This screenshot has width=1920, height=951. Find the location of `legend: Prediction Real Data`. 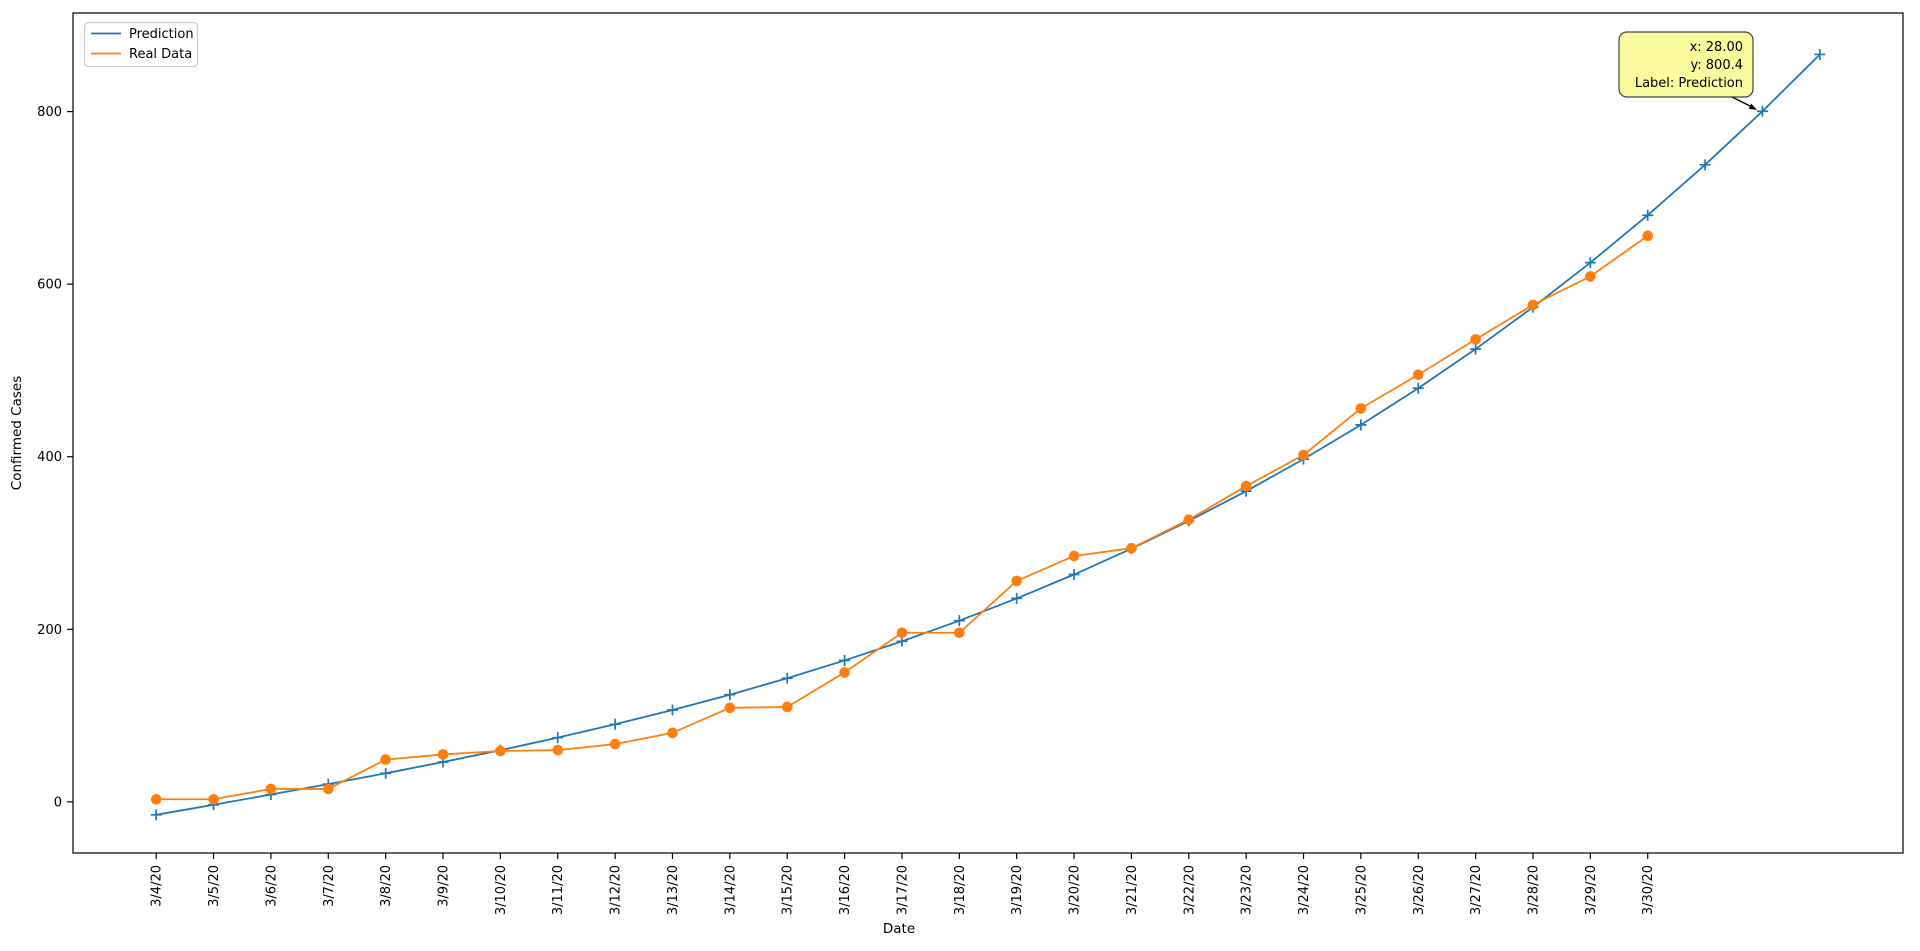

legend: Prediction Real Data is located at coordinates (141, 44).